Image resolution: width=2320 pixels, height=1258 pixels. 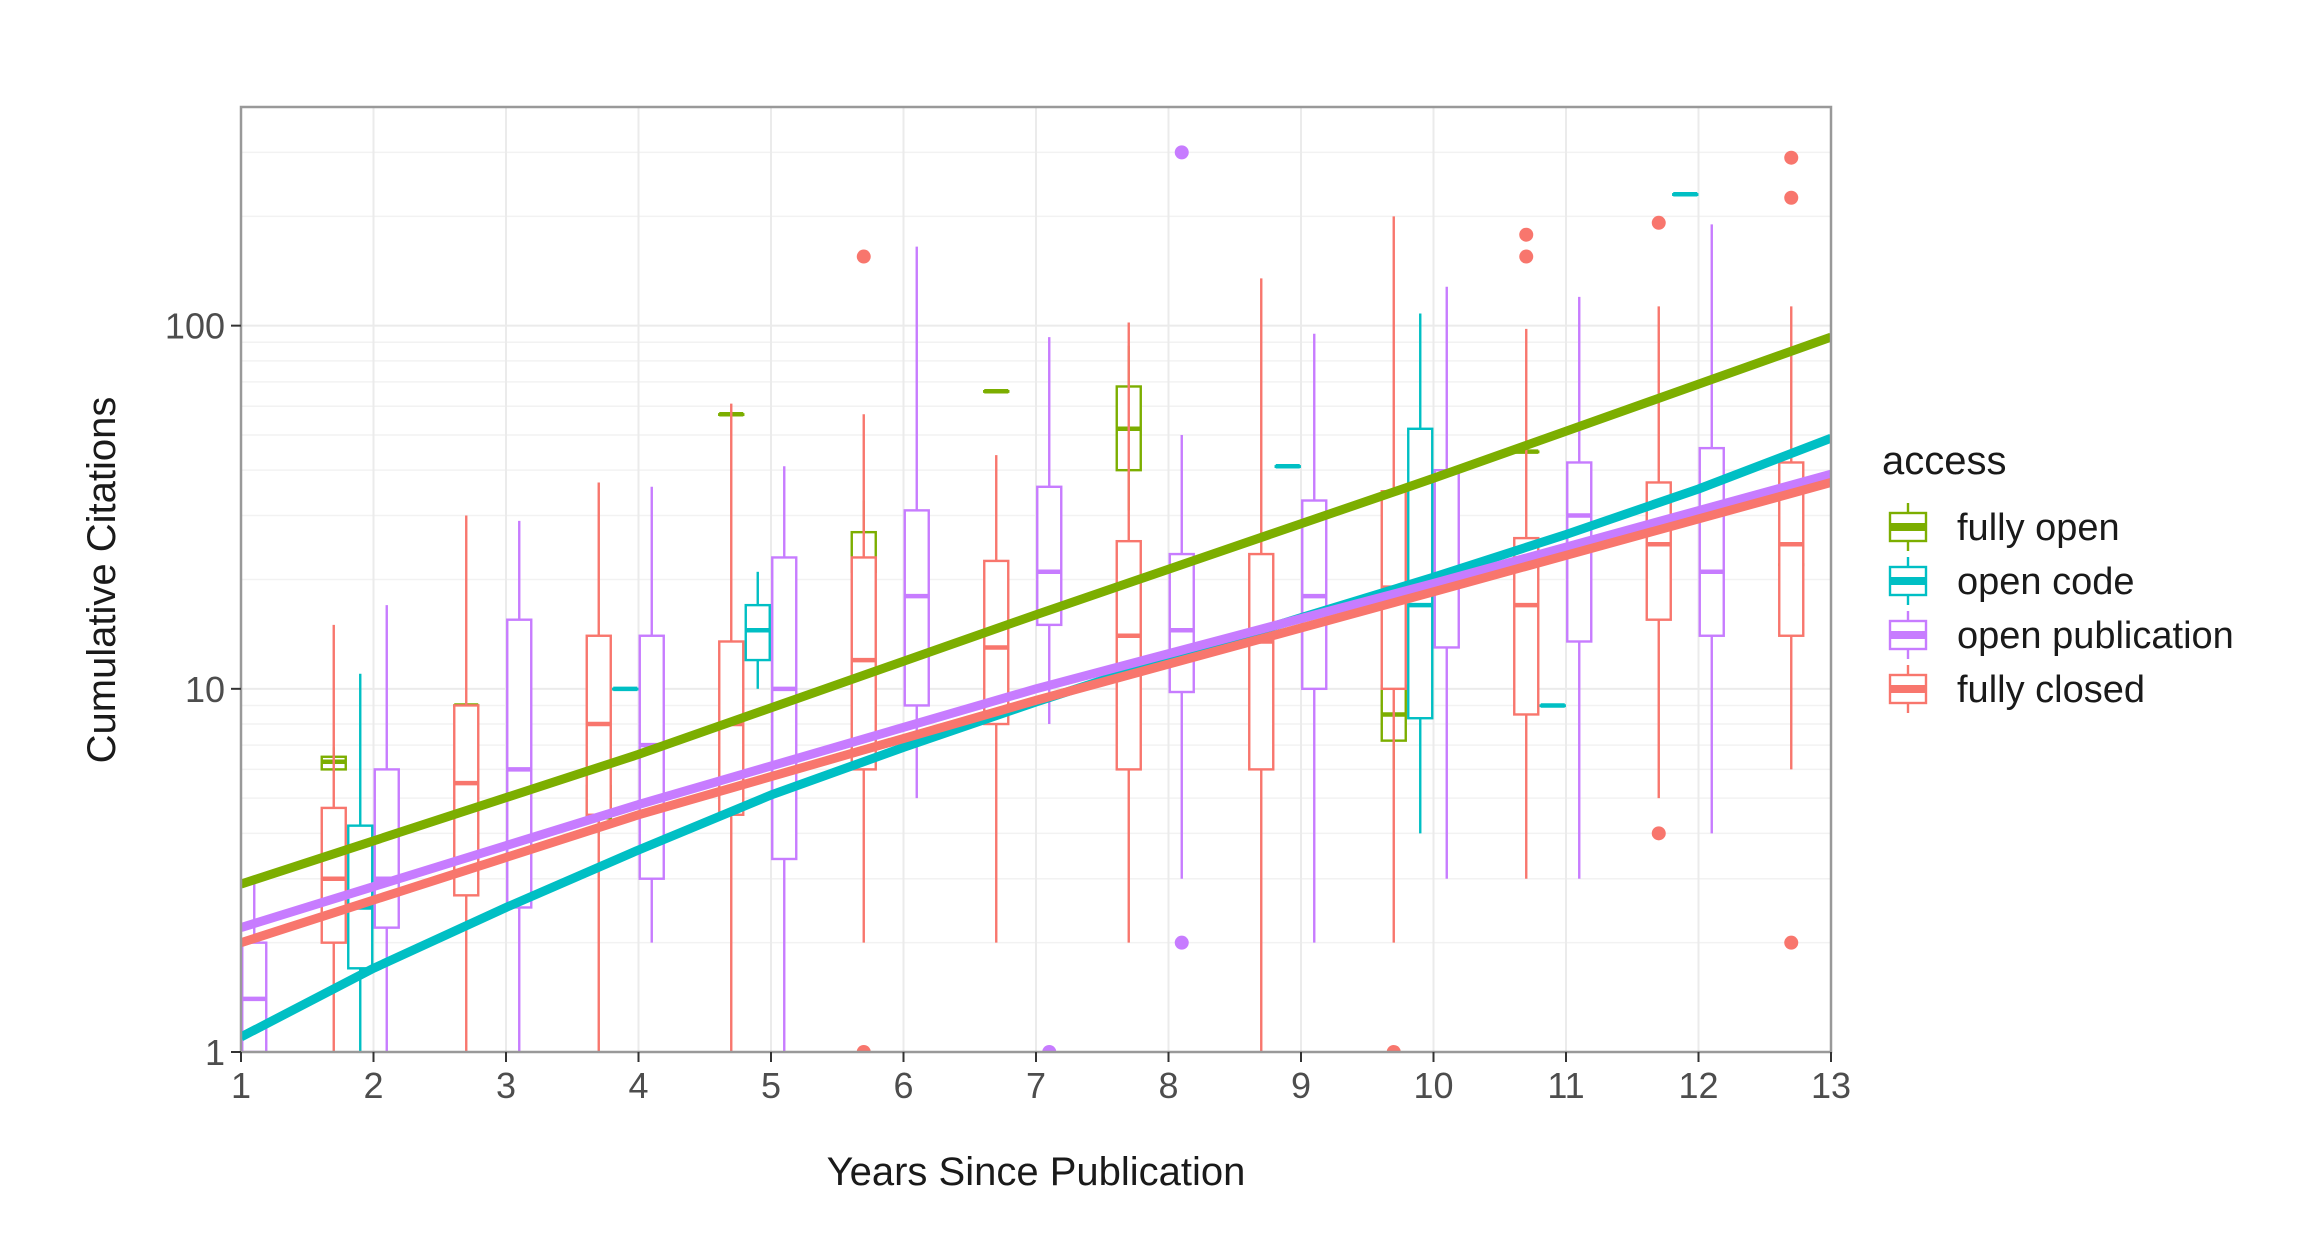 I want to click on y-tick-label: 1, so click(x=215, y=1052).